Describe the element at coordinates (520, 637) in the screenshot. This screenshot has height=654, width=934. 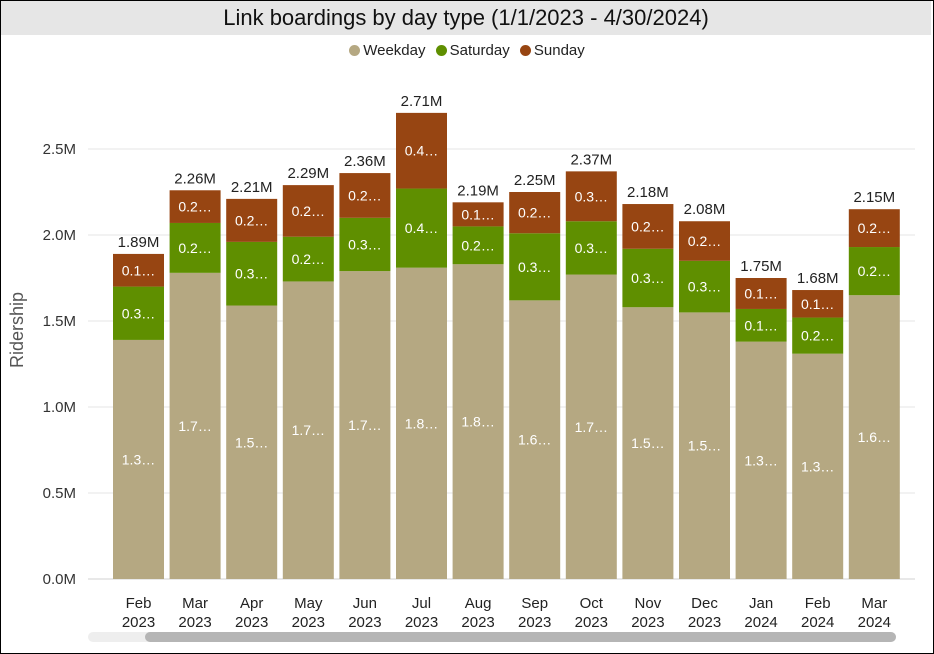
I see `horizontal-scrollbar-thumb` at that location.